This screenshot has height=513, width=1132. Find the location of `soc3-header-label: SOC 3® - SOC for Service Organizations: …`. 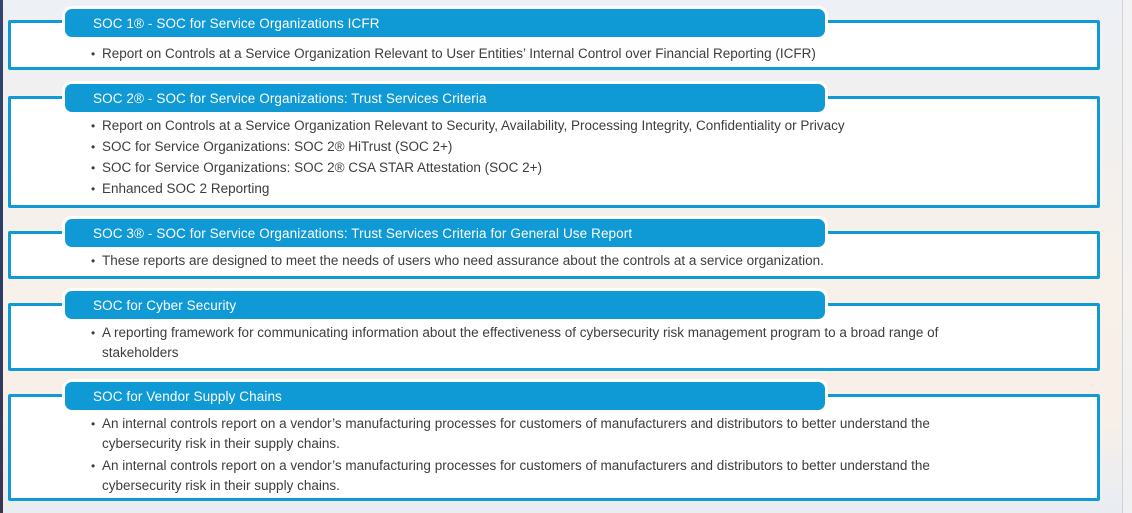

soc3-header-label: SOC 3® - SOC for Service Organizations: … is located at coordinates (363, 233).